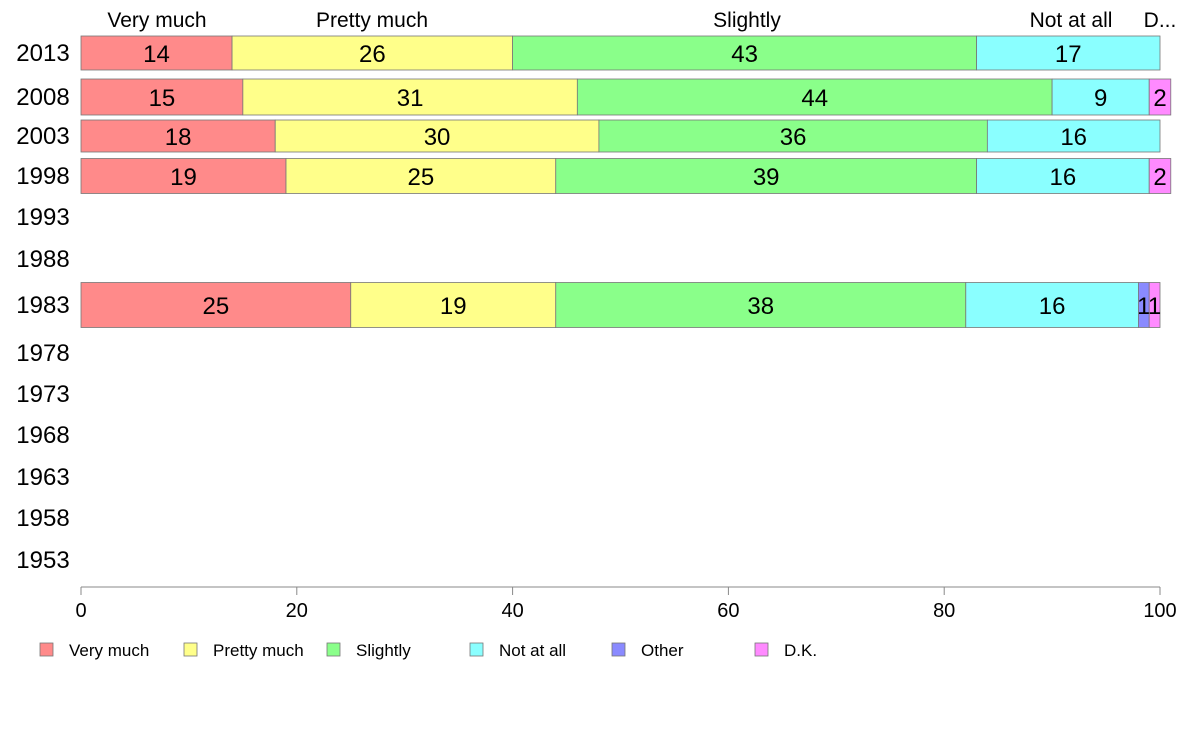  What do you see at coordinates (372, 20) in the screenshot?
I see `category-header-label: Pretty much` at bounding box center [372, 20].